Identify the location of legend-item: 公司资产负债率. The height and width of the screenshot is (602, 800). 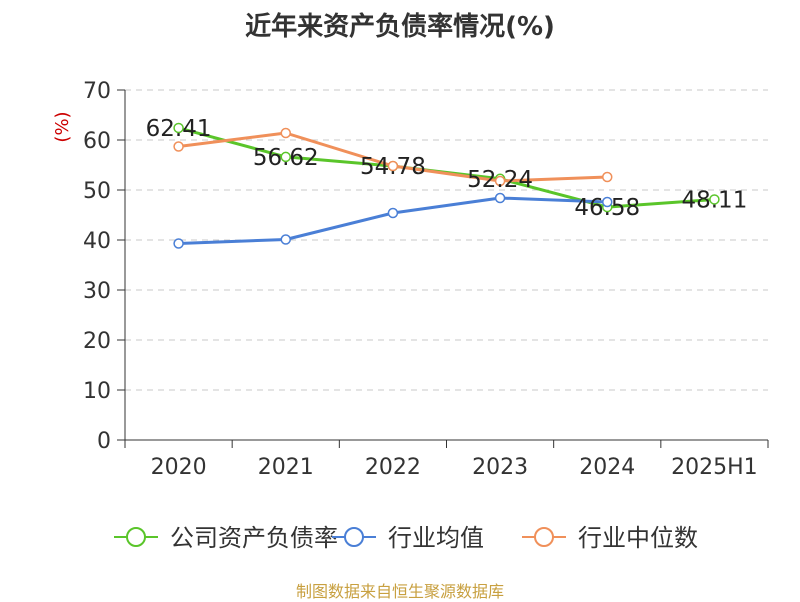
(226, 538).